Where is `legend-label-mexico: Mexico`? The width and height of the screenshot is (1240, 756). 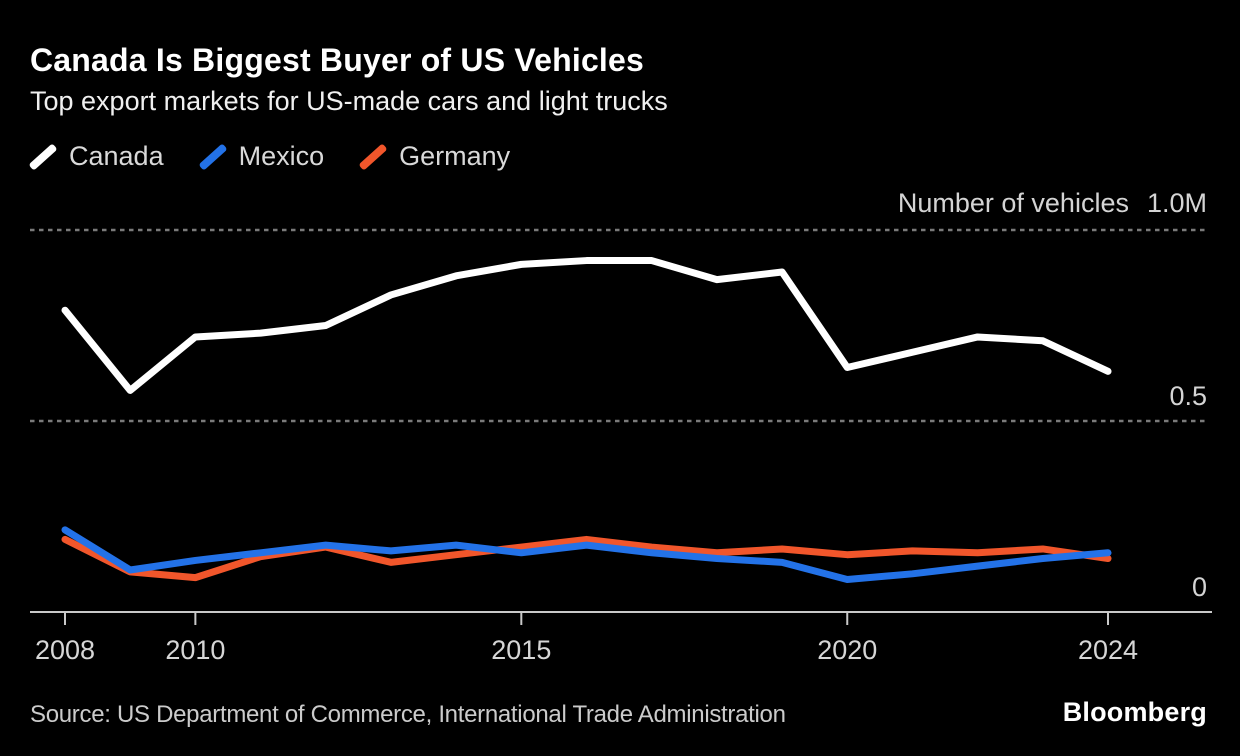
legend-label-mexico: Mexico is located at coordinates (281, 156).